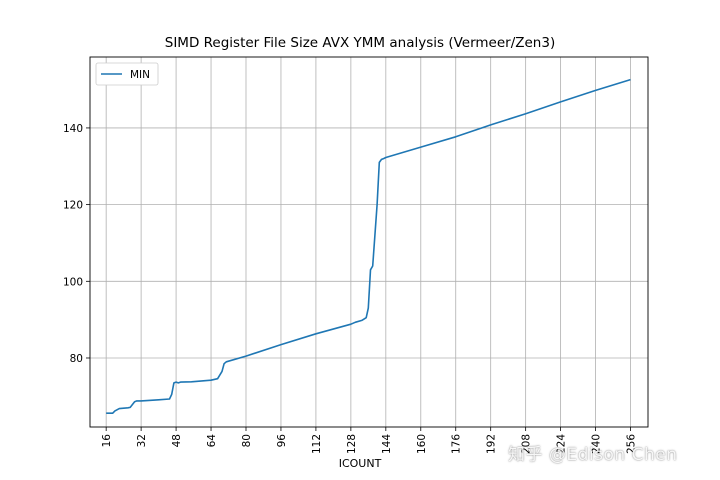 This screenshot has width=720, height=480. What do you see at coordinates (527, 444) in the screenshot?
I see `x-tick-label: 208` at bounding box center [527, 444].